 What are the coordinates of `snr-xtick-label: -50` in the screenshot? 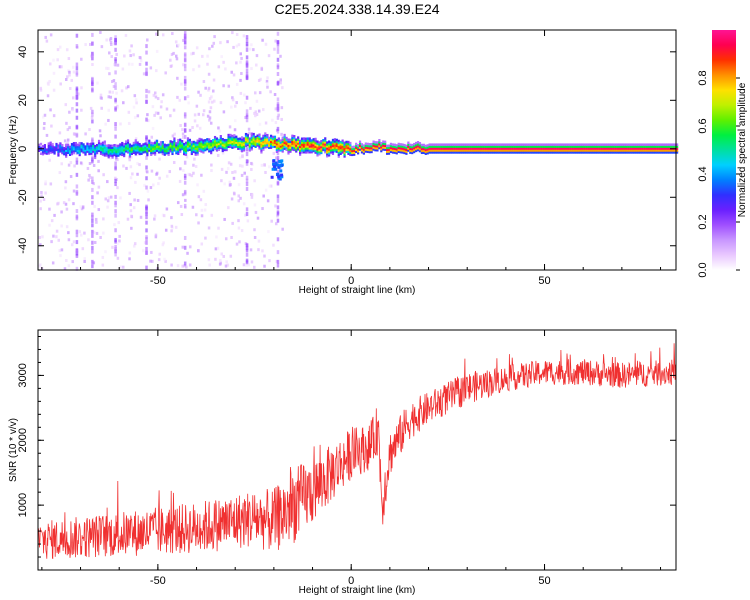 It's located at (158, 581).